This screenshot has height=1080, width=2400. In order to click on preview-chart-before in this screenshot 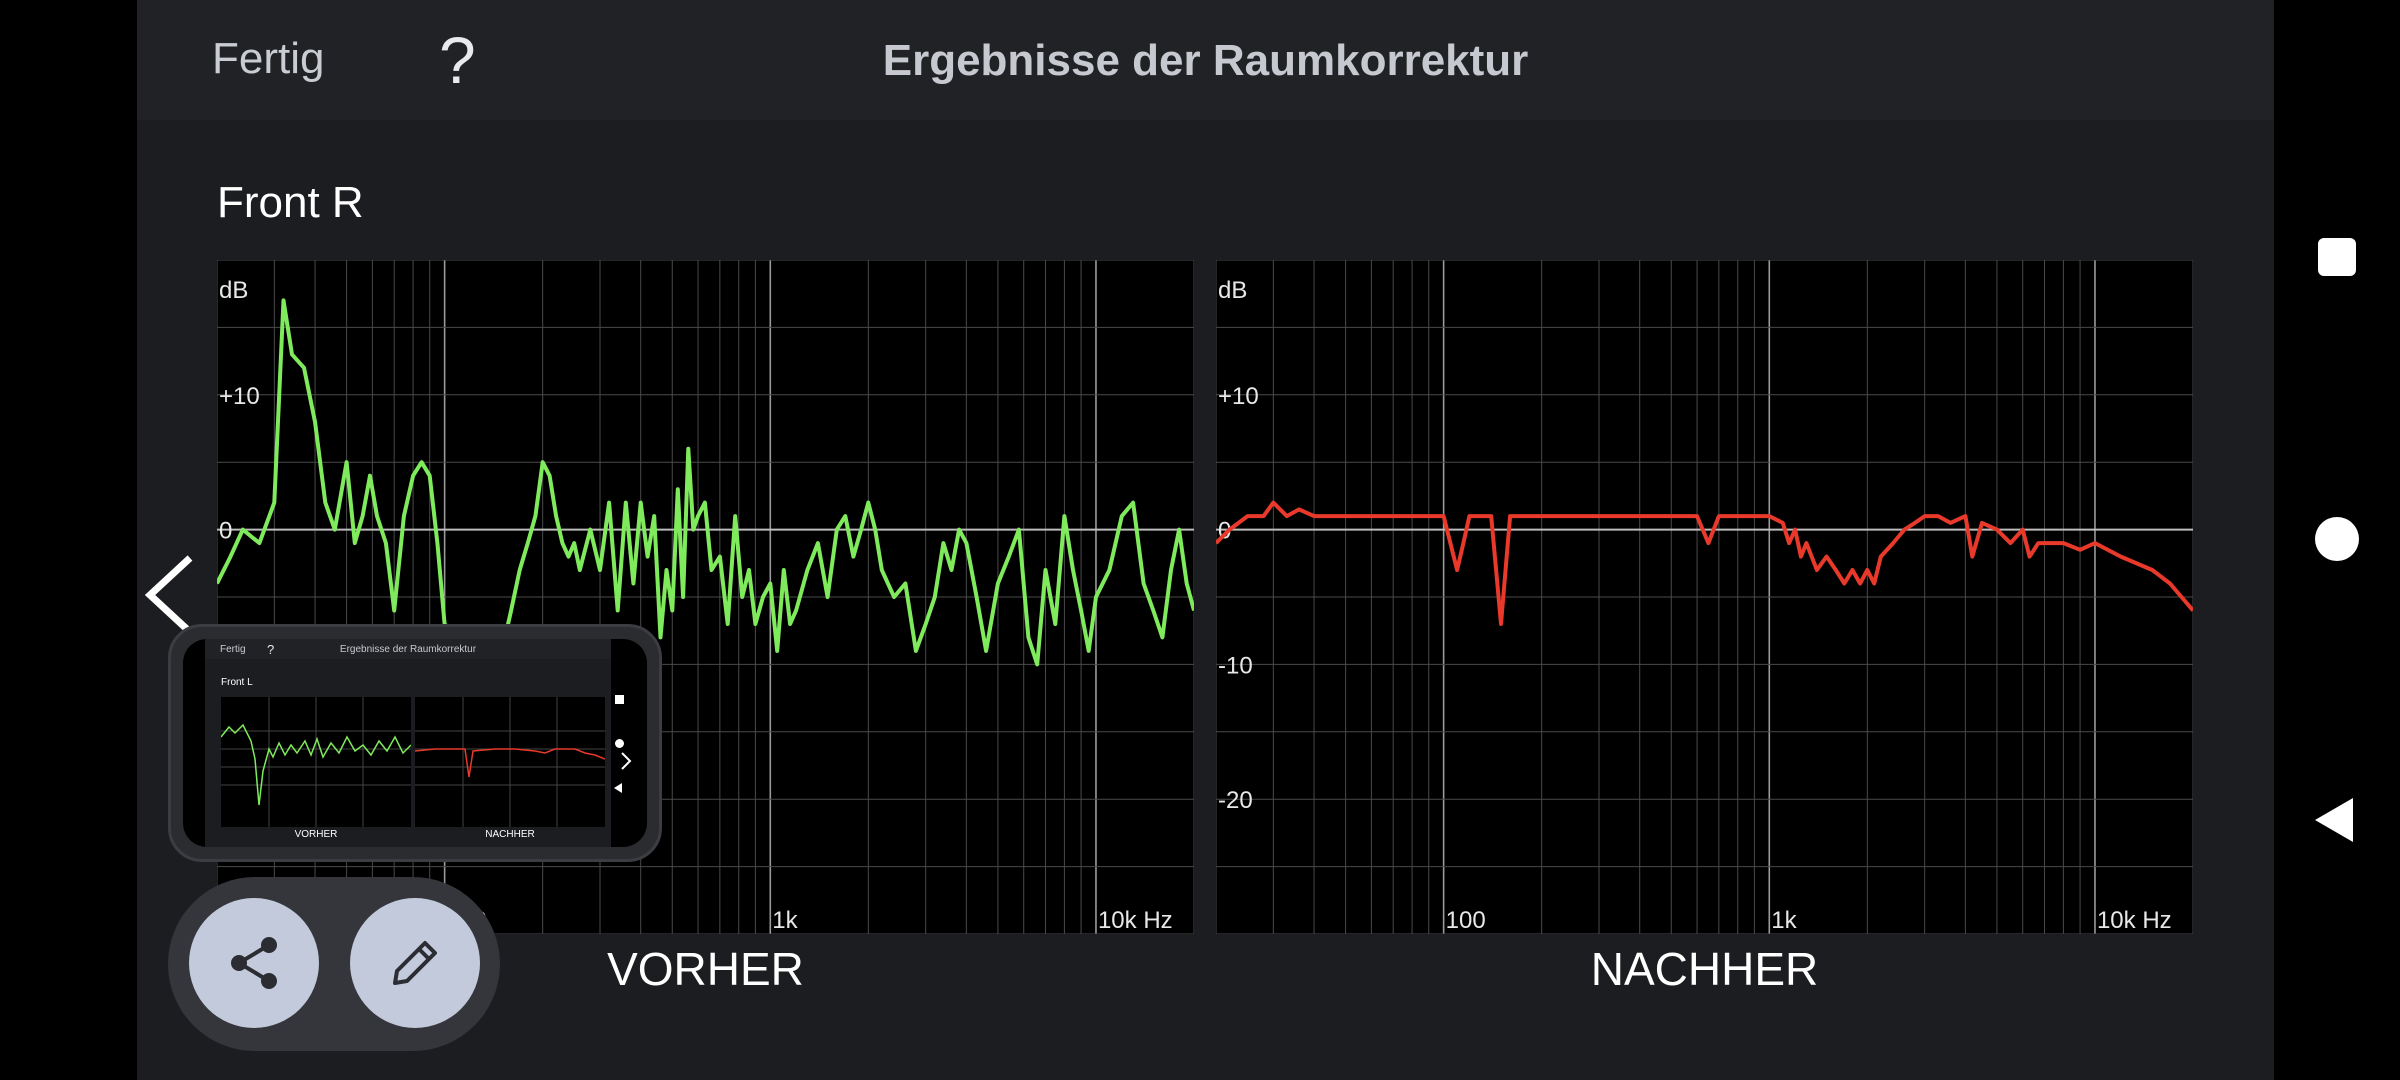, I will do `click(316, 762)`.